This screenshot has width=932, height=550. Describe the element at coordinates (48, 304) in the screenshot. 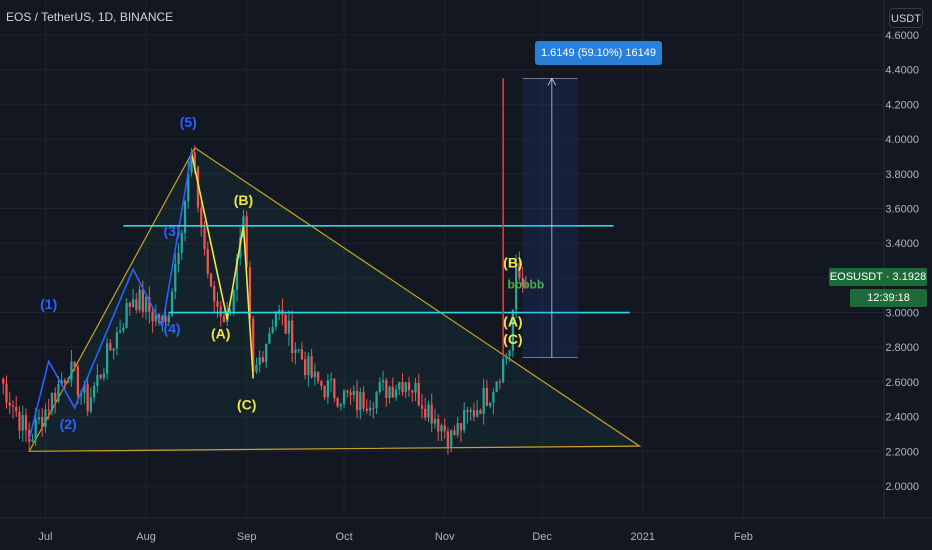

I see `wave-label: (1)` at that location.